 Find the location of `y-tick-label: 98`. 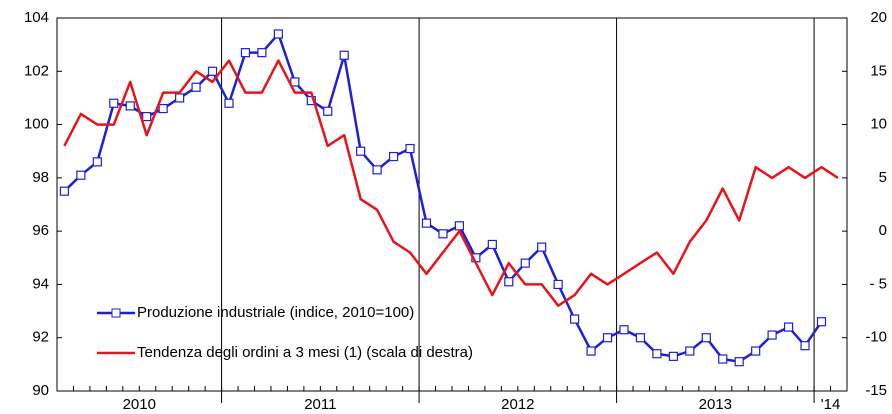

y-tick-label: 98 is located at coordinates (40, 177).